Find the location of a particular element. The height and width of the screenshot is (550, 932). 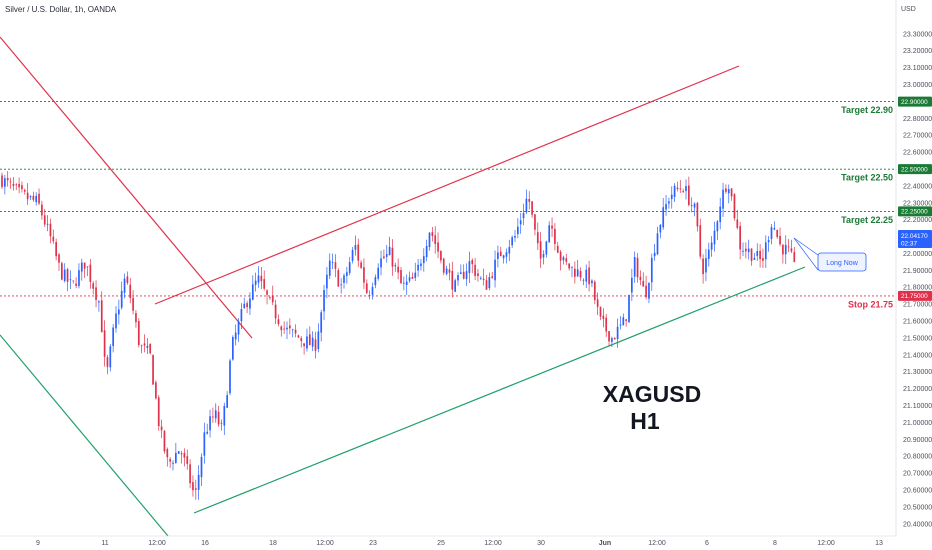

long-now-callout: Long Now is located at coordinates (830, 254).